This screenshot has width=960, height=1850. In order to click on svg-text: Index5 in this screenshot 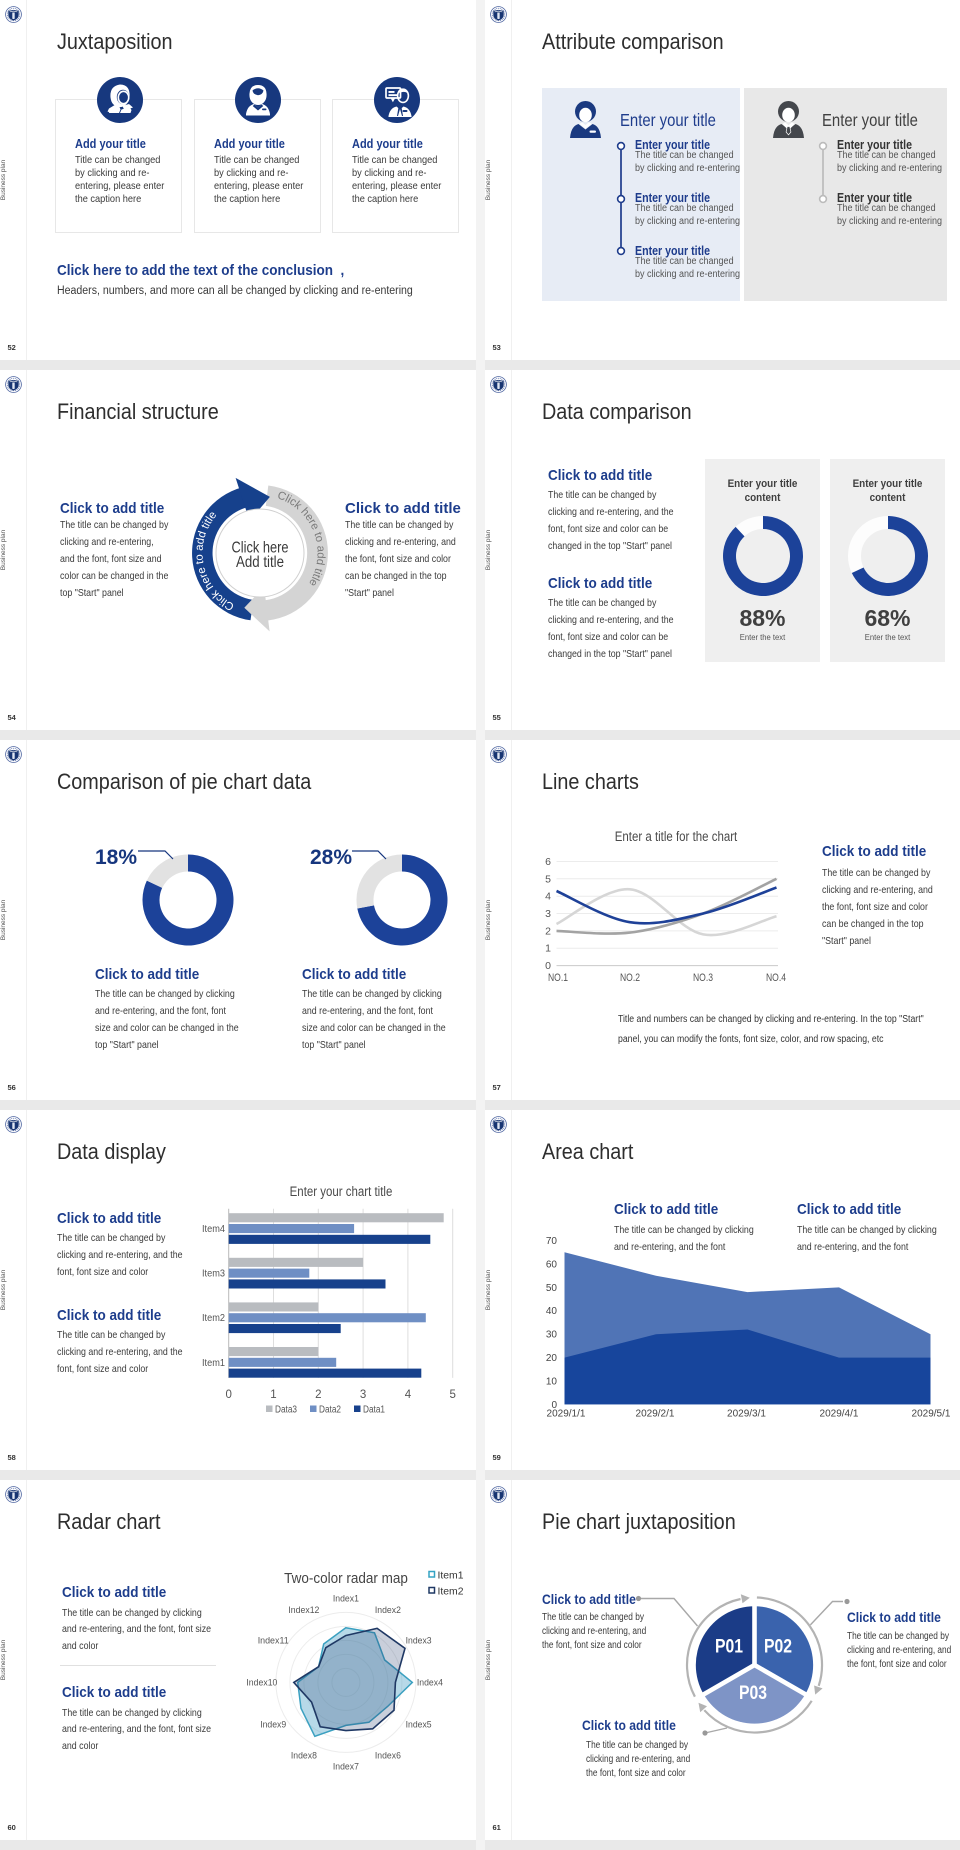, I will do `click(419, 1725)`.